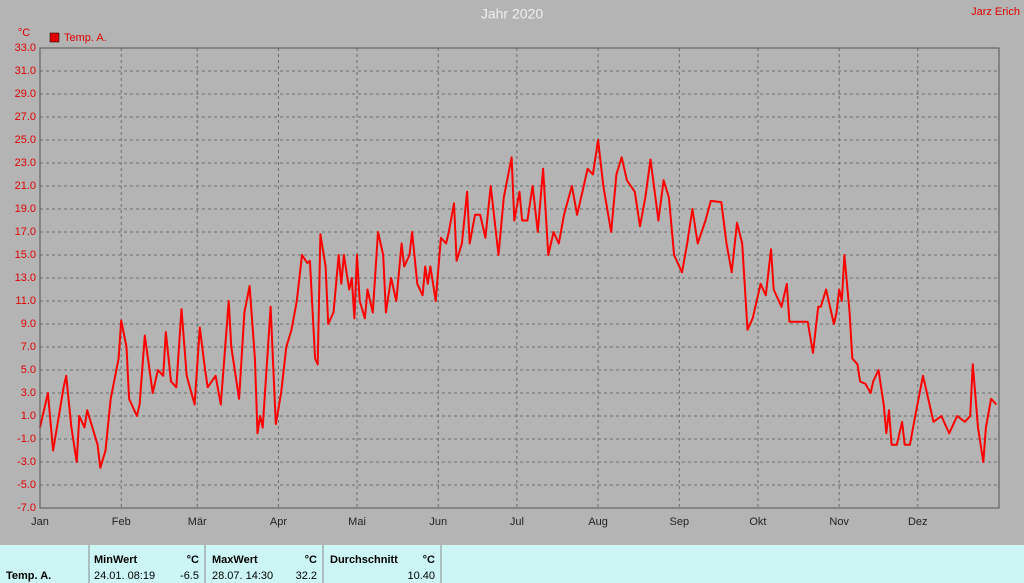  Describe the element at coordinates (357, 522) in the screenshot. I see `x-tick-label: Mai` at that location.